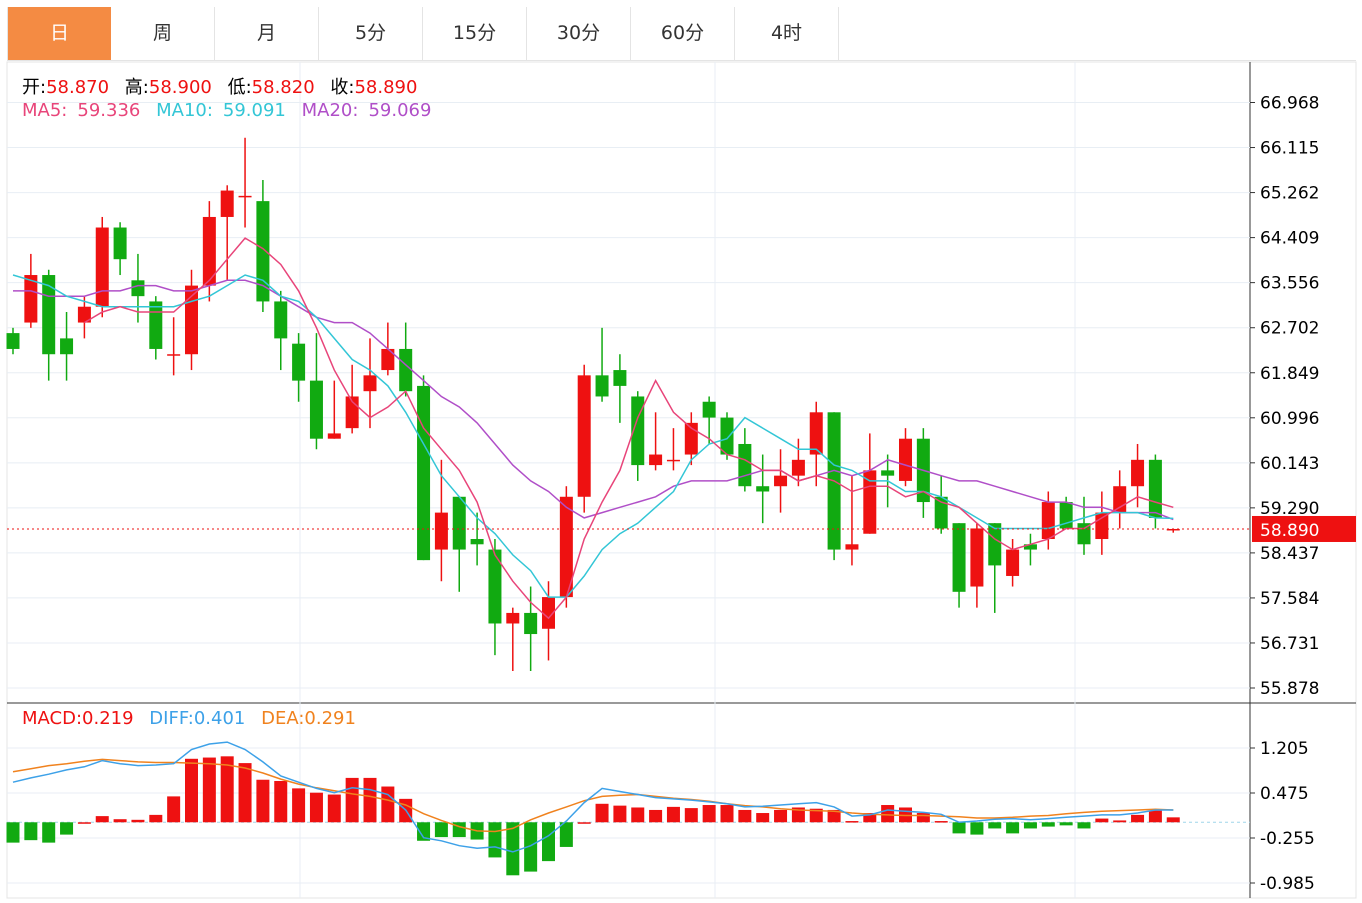 The width and height of the screenshot is (1362, 903). I want to click on tab-week: 周, so click(163, 33).